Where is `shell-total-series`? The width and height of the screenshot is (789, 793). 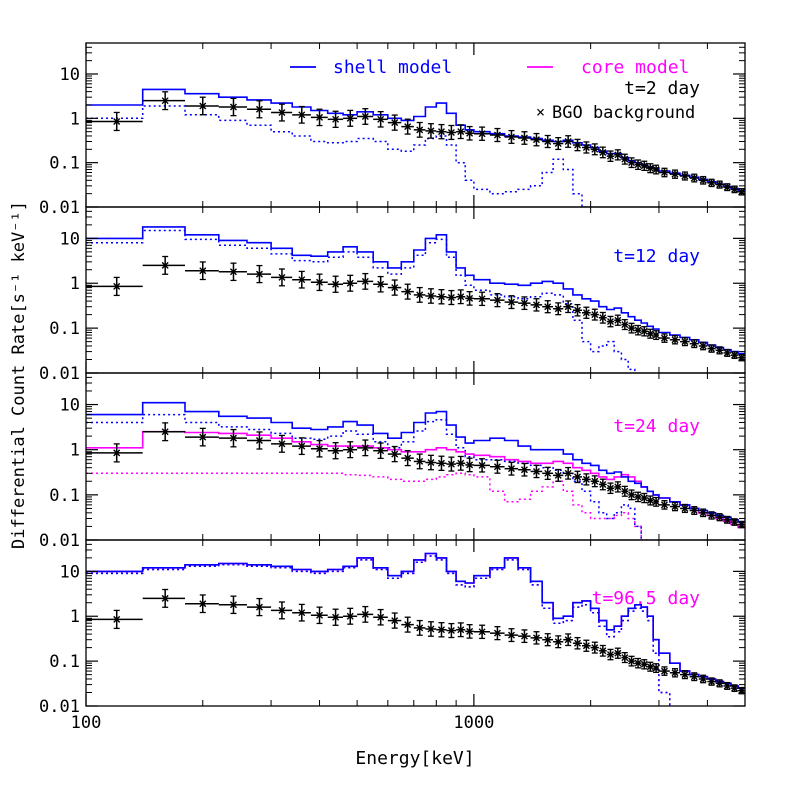 shell-total-series is located at coordinates (415, 462).